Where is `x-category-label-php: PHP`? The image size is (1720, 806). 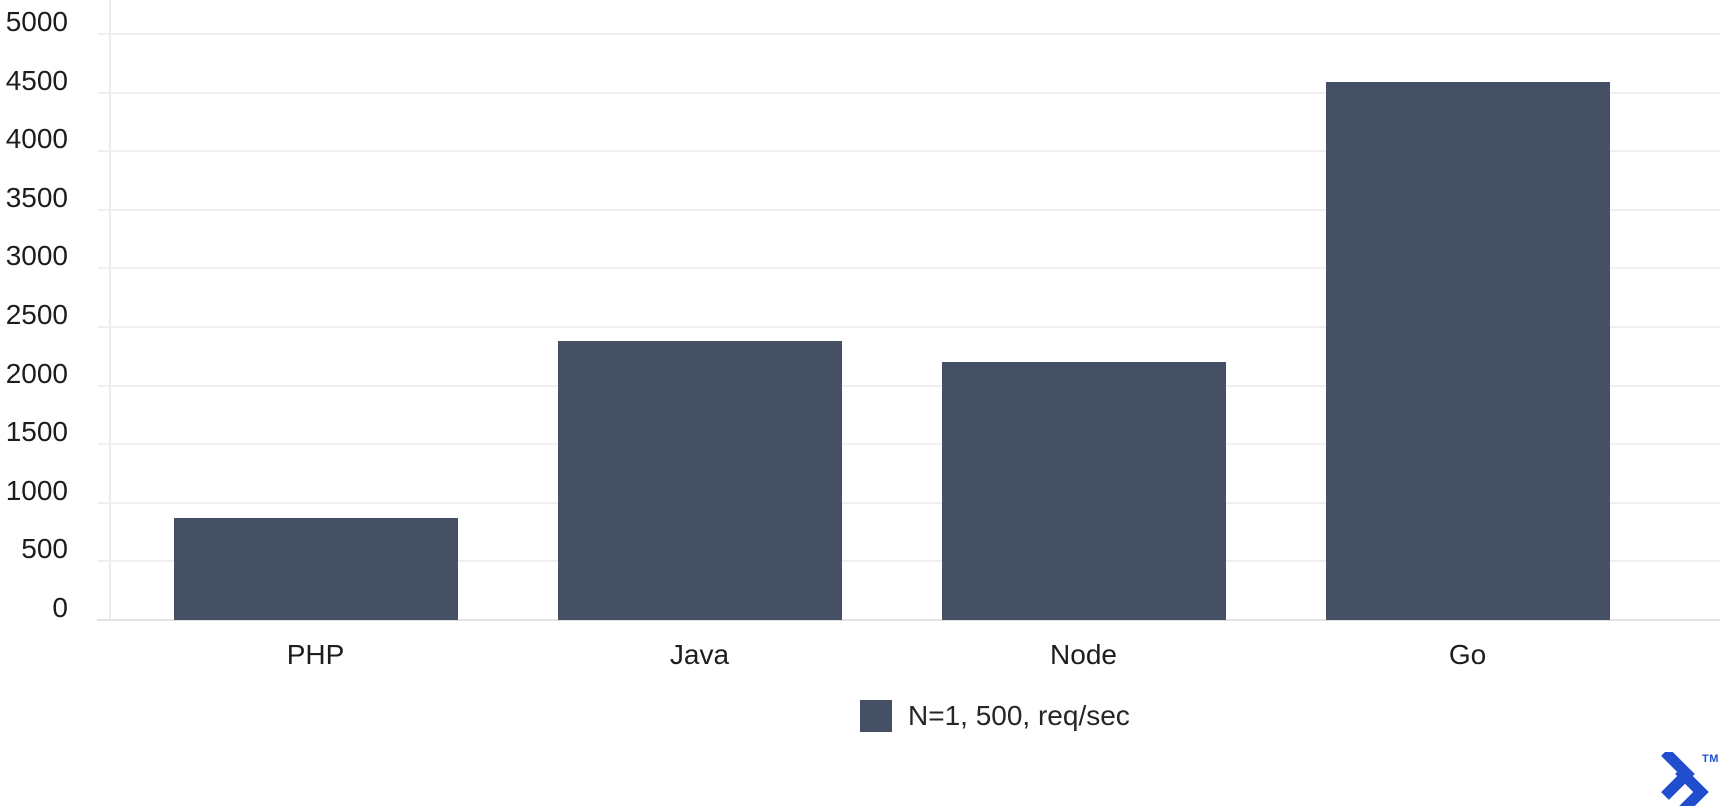
x-category-label-php: PHP is located at coordinates (315, 654).